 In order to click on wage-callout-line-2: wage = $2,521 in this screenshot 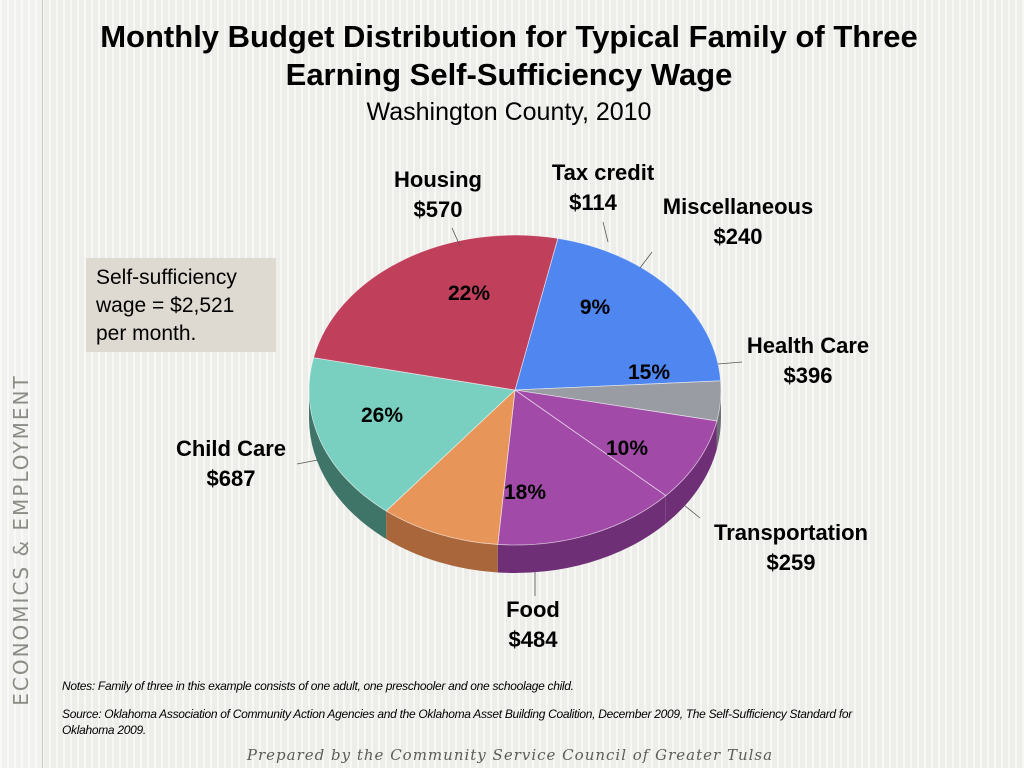, I will do `click(165, 305)`.